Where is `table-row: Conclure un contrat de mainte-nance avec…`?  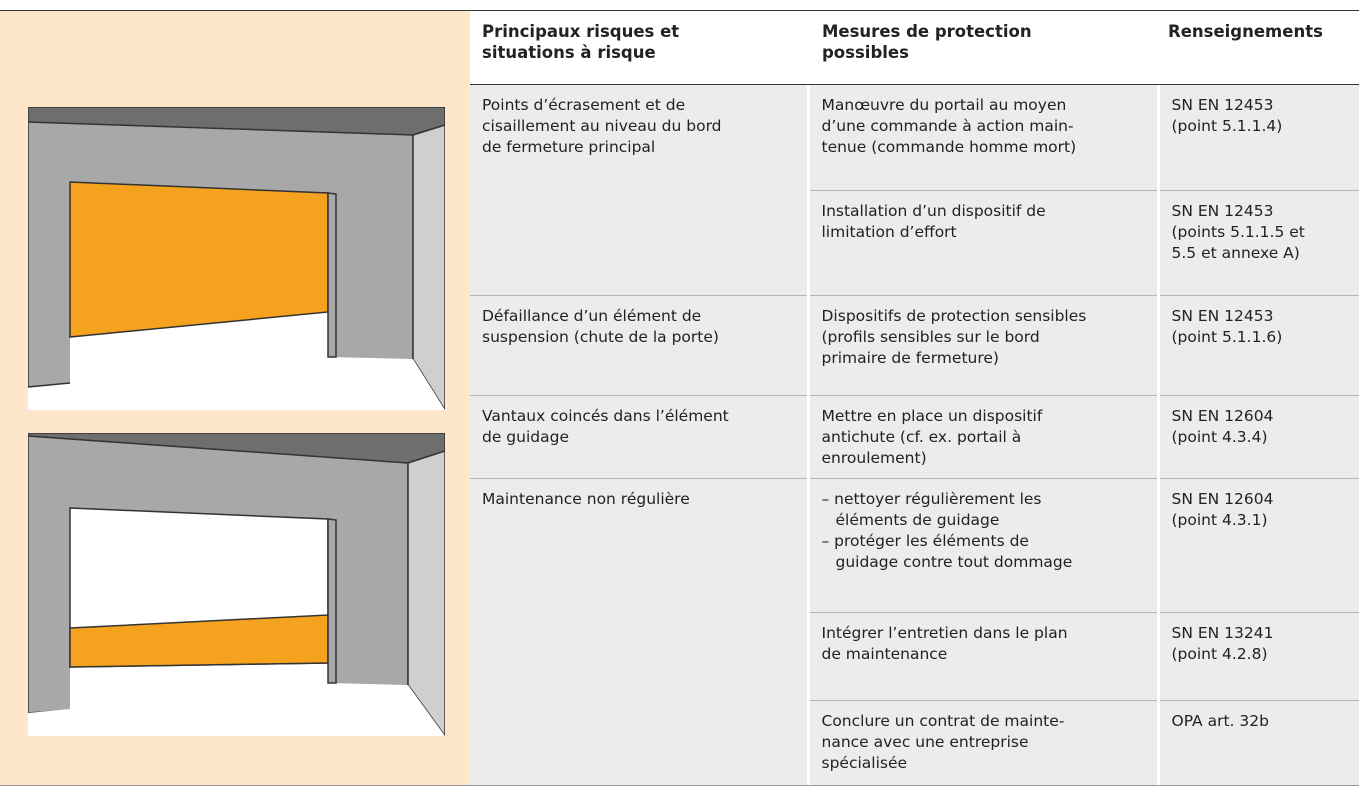
table-row: Conclure un contrat de mainte-nance avec… is located at coordinates (914, 743).